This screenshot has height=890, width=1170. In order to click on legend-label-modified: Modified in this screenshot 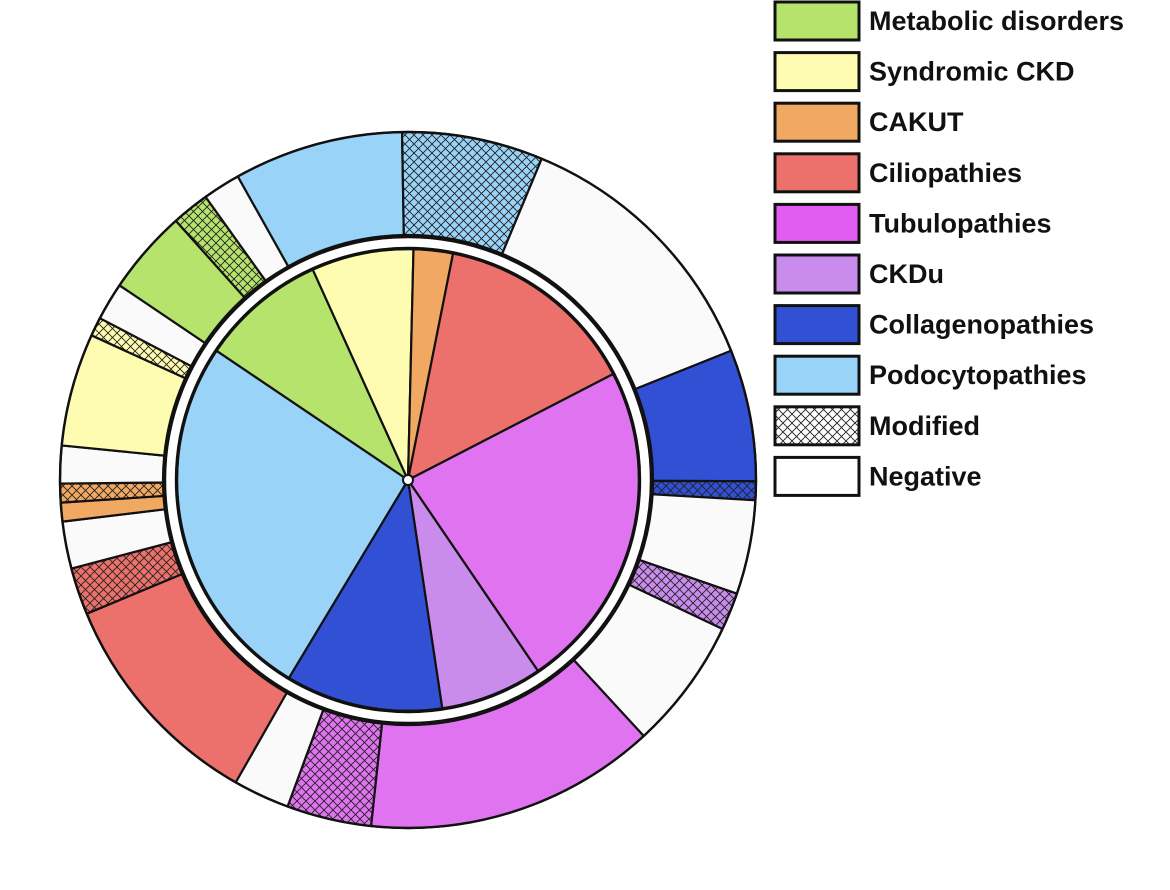, I will do `click(924, 426)`.